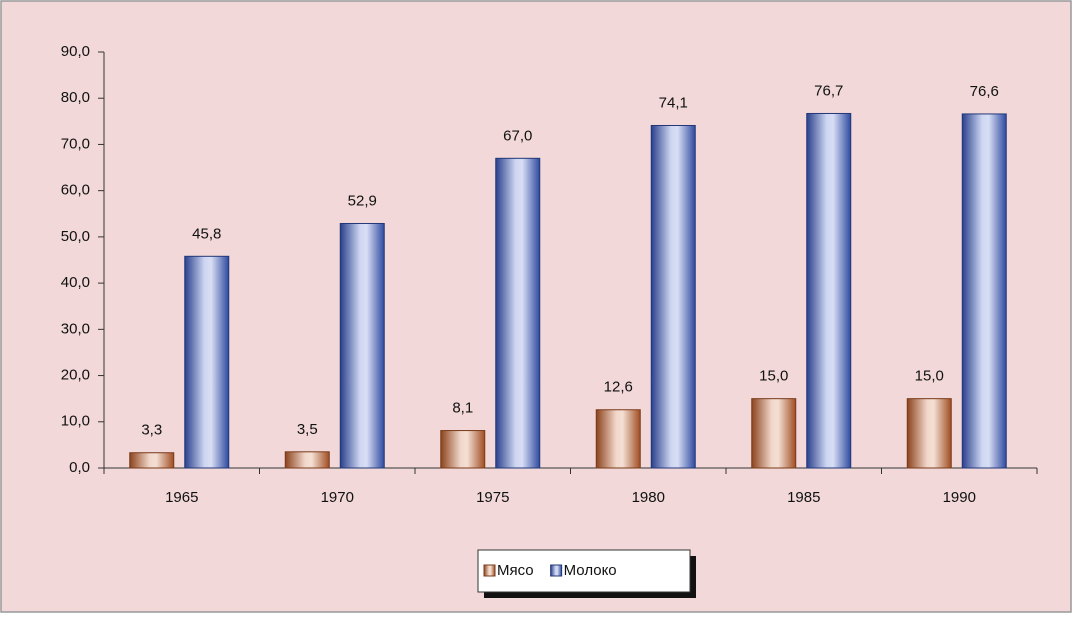 Image resolution: width=1072 pixels, height=618 pixels. What do you see at coordinates (75, 282) in the screenshot?
I see `y-tick-label: 40,0` at bounding box center [75, 282].